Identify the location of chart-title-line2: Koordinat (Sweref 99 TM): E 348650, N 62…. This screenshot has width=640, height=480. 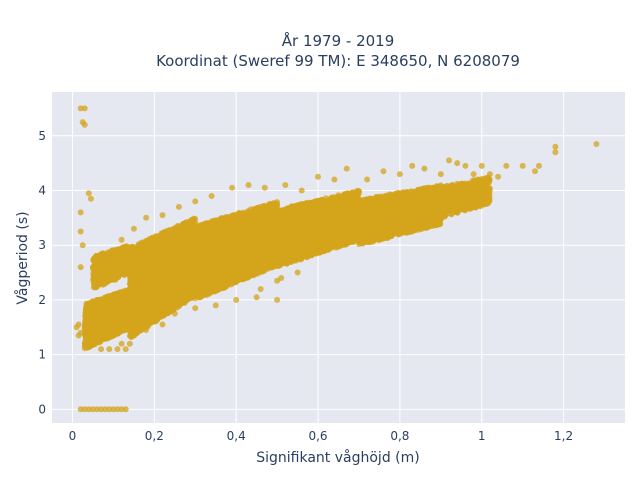
(338, 61).